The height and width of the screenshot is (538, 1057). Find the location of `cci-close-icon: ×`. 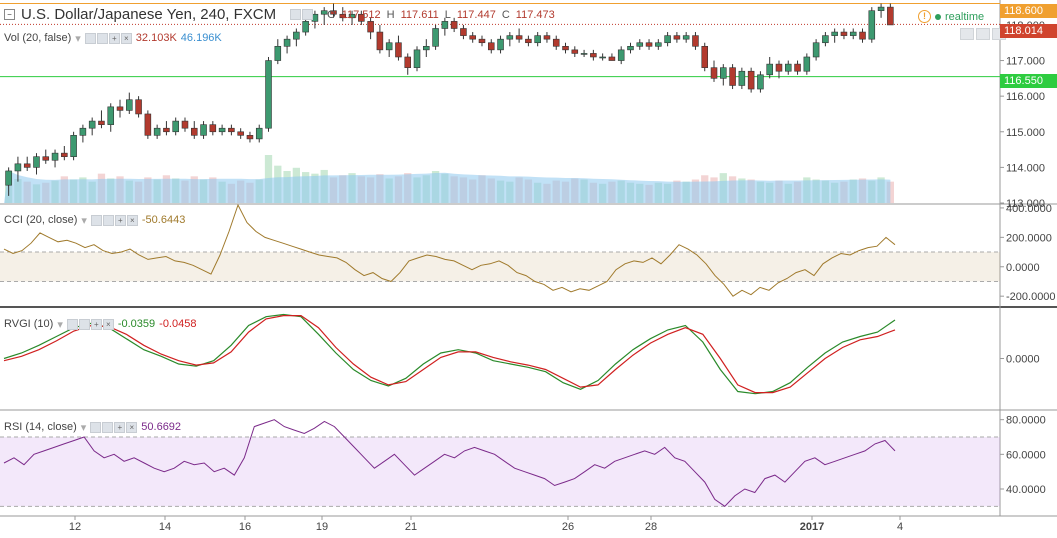

cci-close-icon: × is located at coordinates (132, 220).